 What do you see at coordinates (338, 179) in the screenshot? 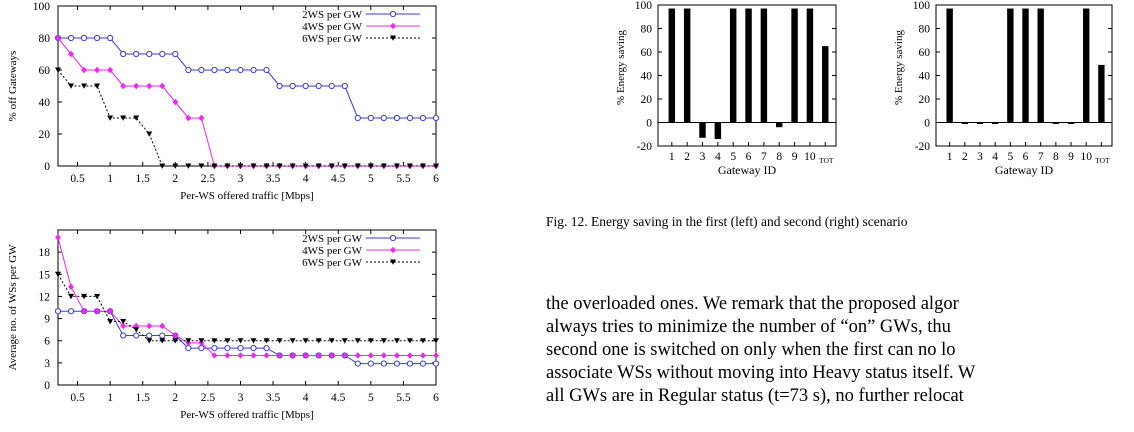
I see `x-tick-label: 4.5` at bounding box center [338, 179].